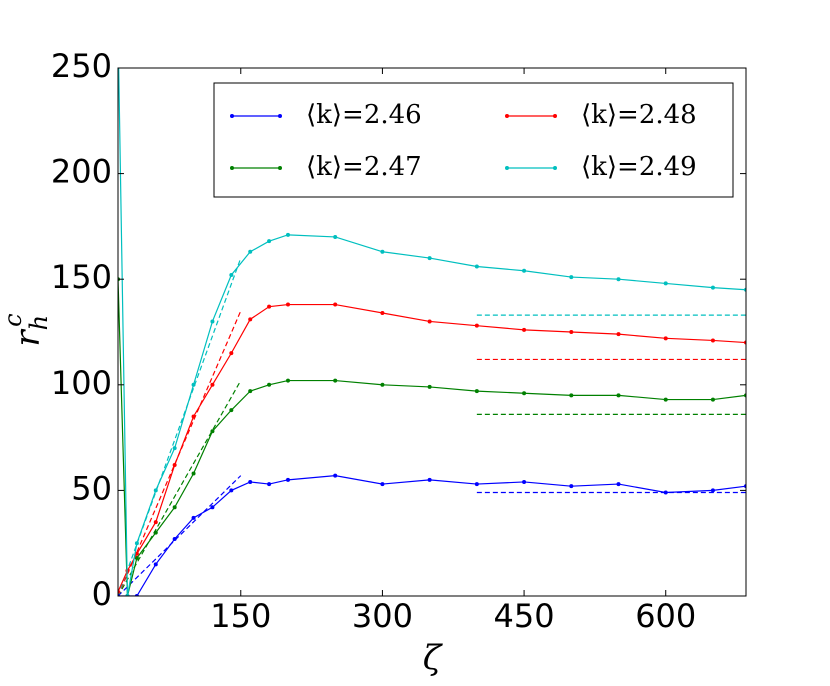 This screenshot has height=686, width=830. I want to click on legend-label: ⟨k⟩=2.49, so click(639, 167).